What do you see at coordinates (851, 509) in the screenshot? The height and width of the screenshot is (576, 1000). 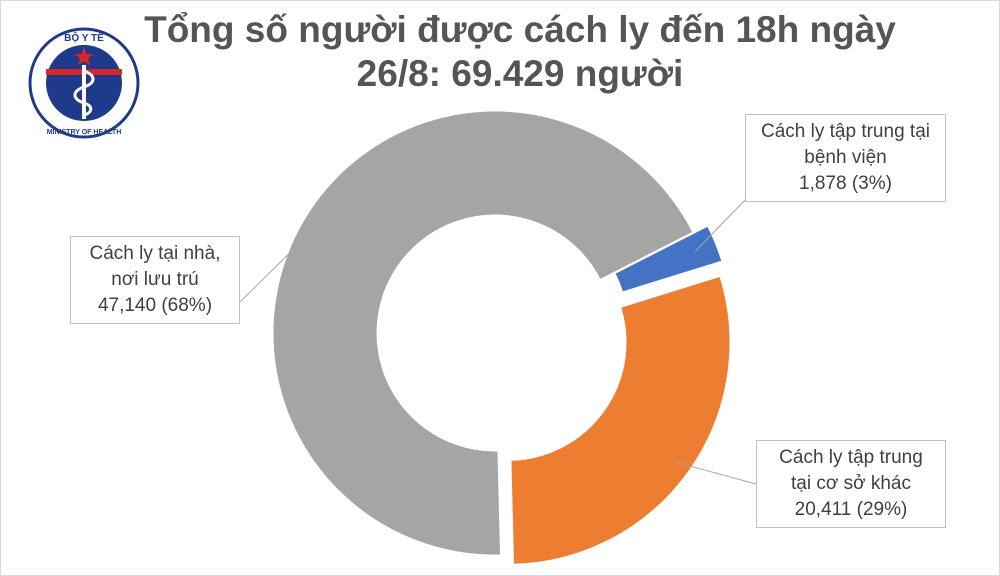 I see `callout-other-facility-value: 20,411 (29%)` at bounding box center [851, 509].